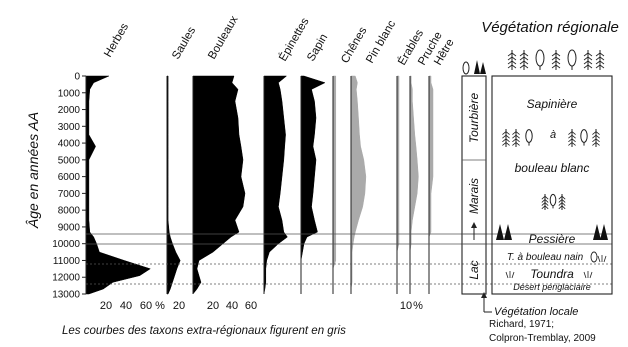 The height and width of the screenshot is (347, 628). What do you see at coordinates (553, 135) in the screenshot?
I see `regional-zone-a: à` at bounding box center [553, 135].